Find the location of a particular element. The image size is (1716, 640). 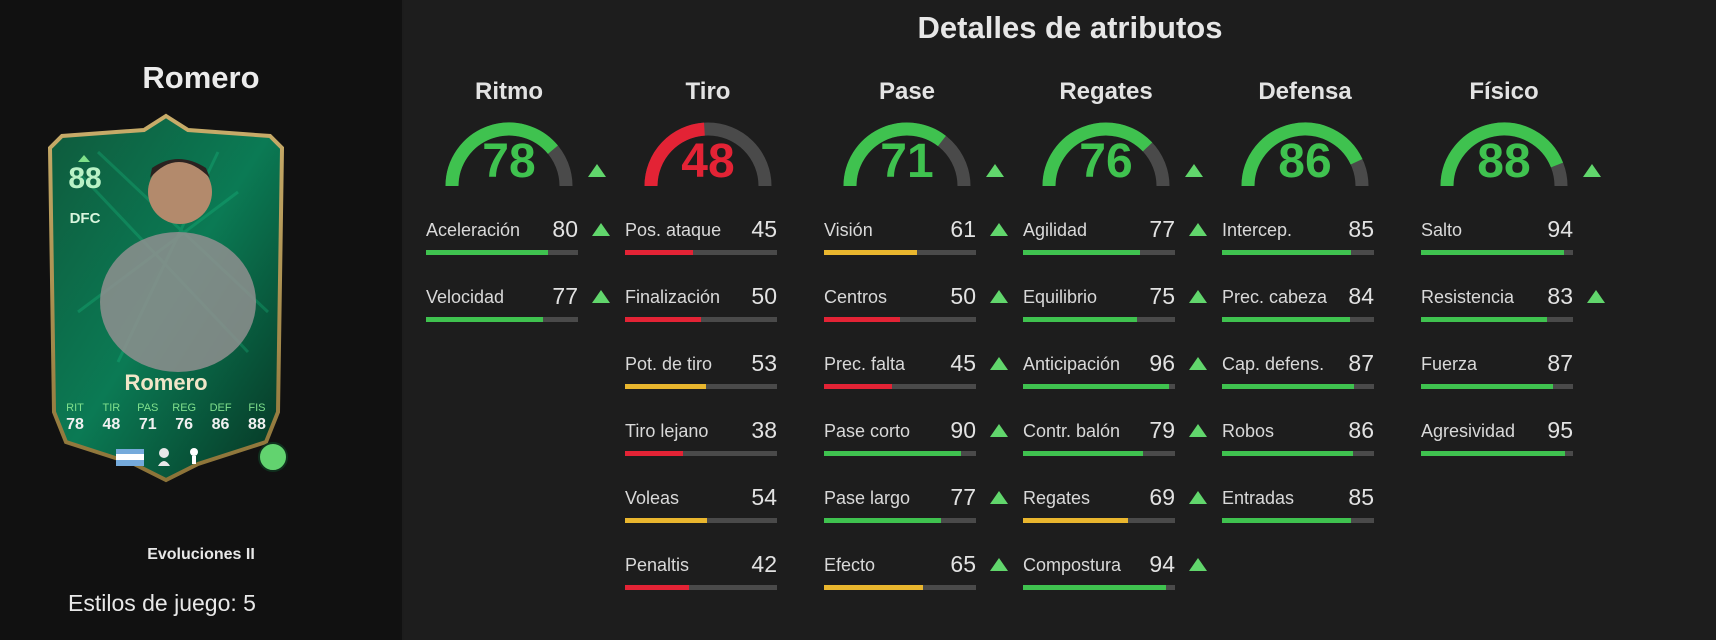

attribute-value: 87 is located at coordinates (1361, 363).